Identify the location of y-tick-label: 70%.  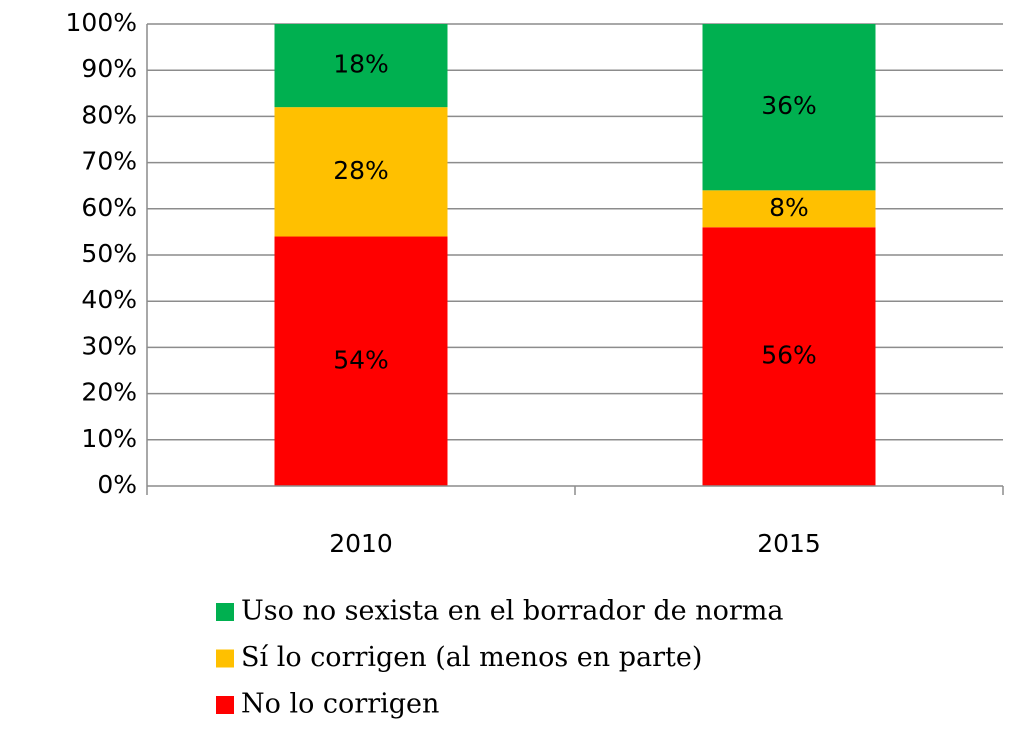
(109, 161).